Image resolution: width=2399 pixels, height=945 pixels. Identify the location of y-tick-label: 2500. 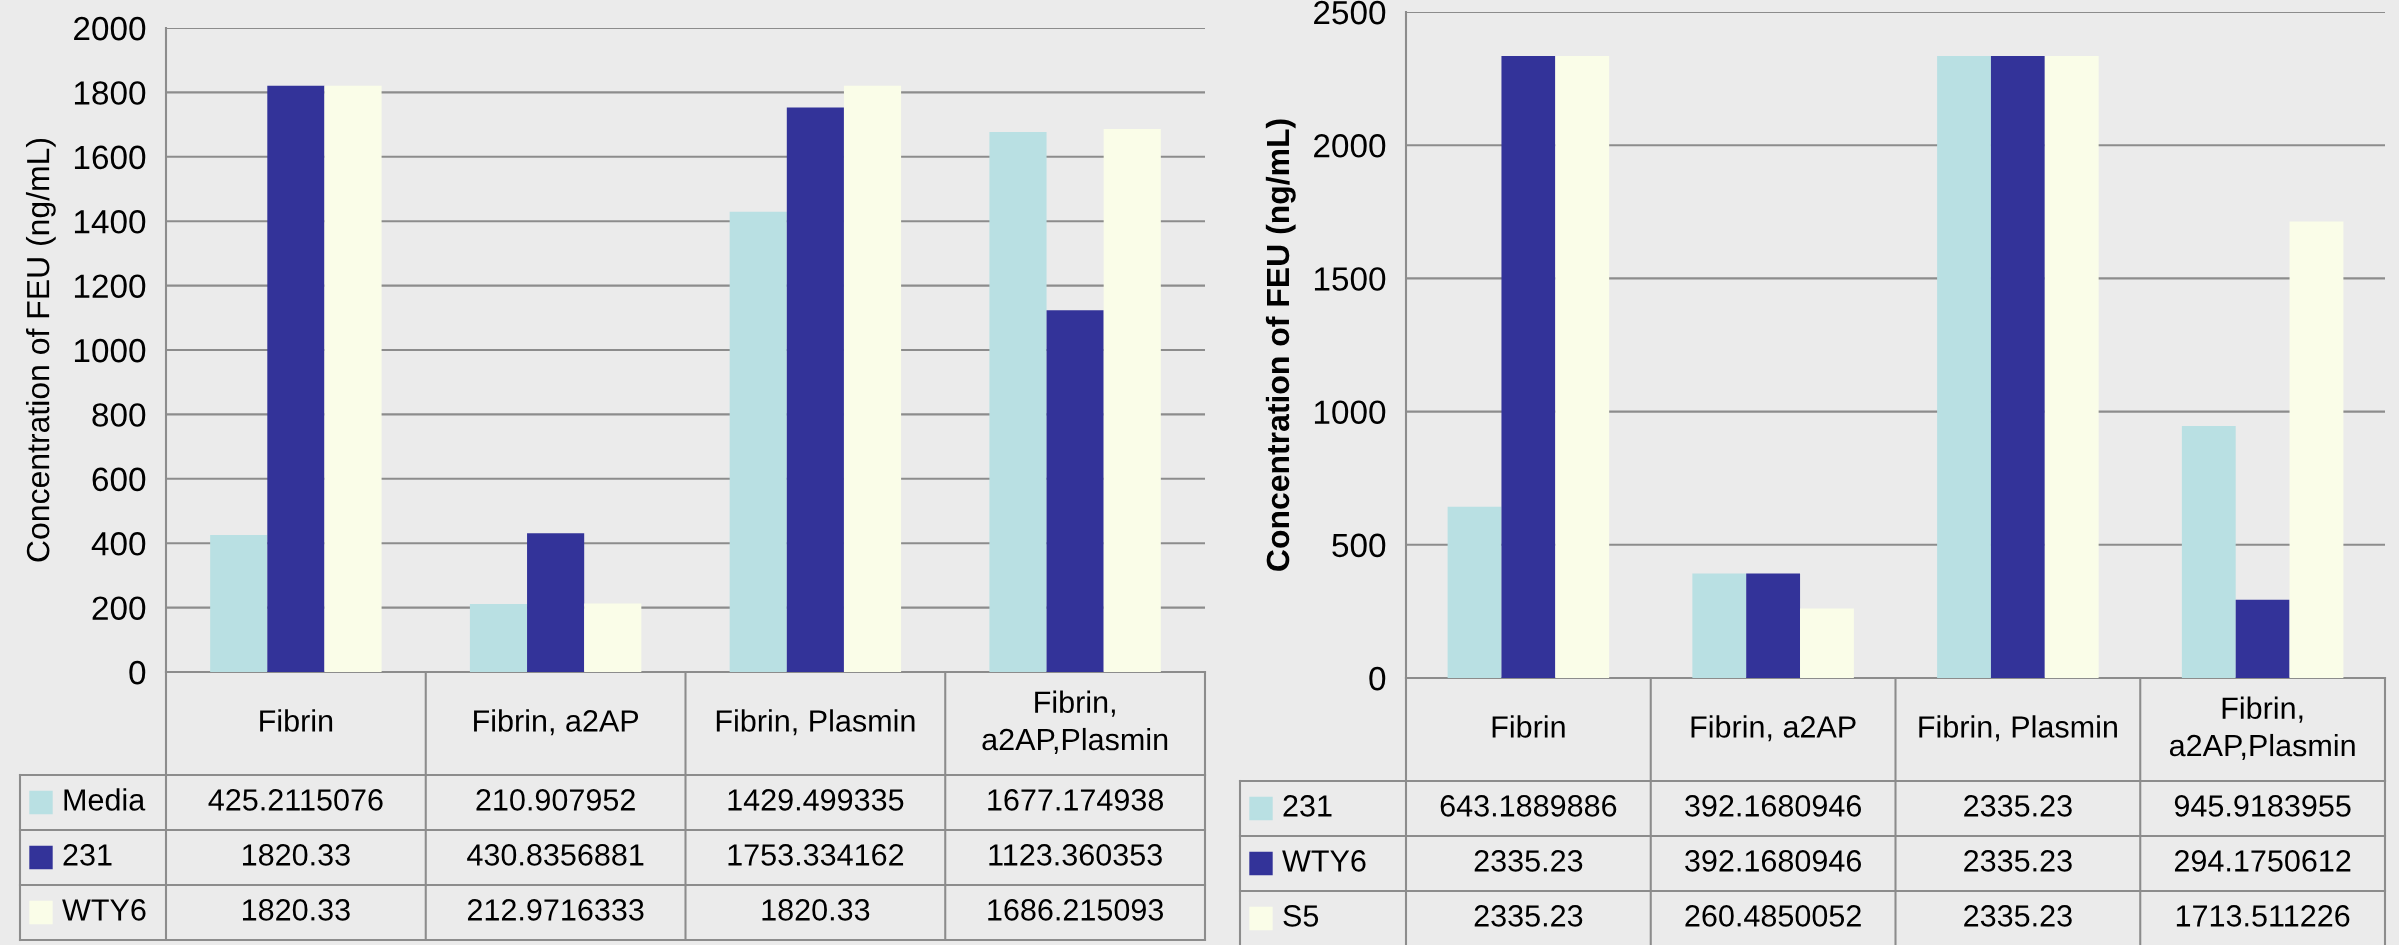
(1350, 12).